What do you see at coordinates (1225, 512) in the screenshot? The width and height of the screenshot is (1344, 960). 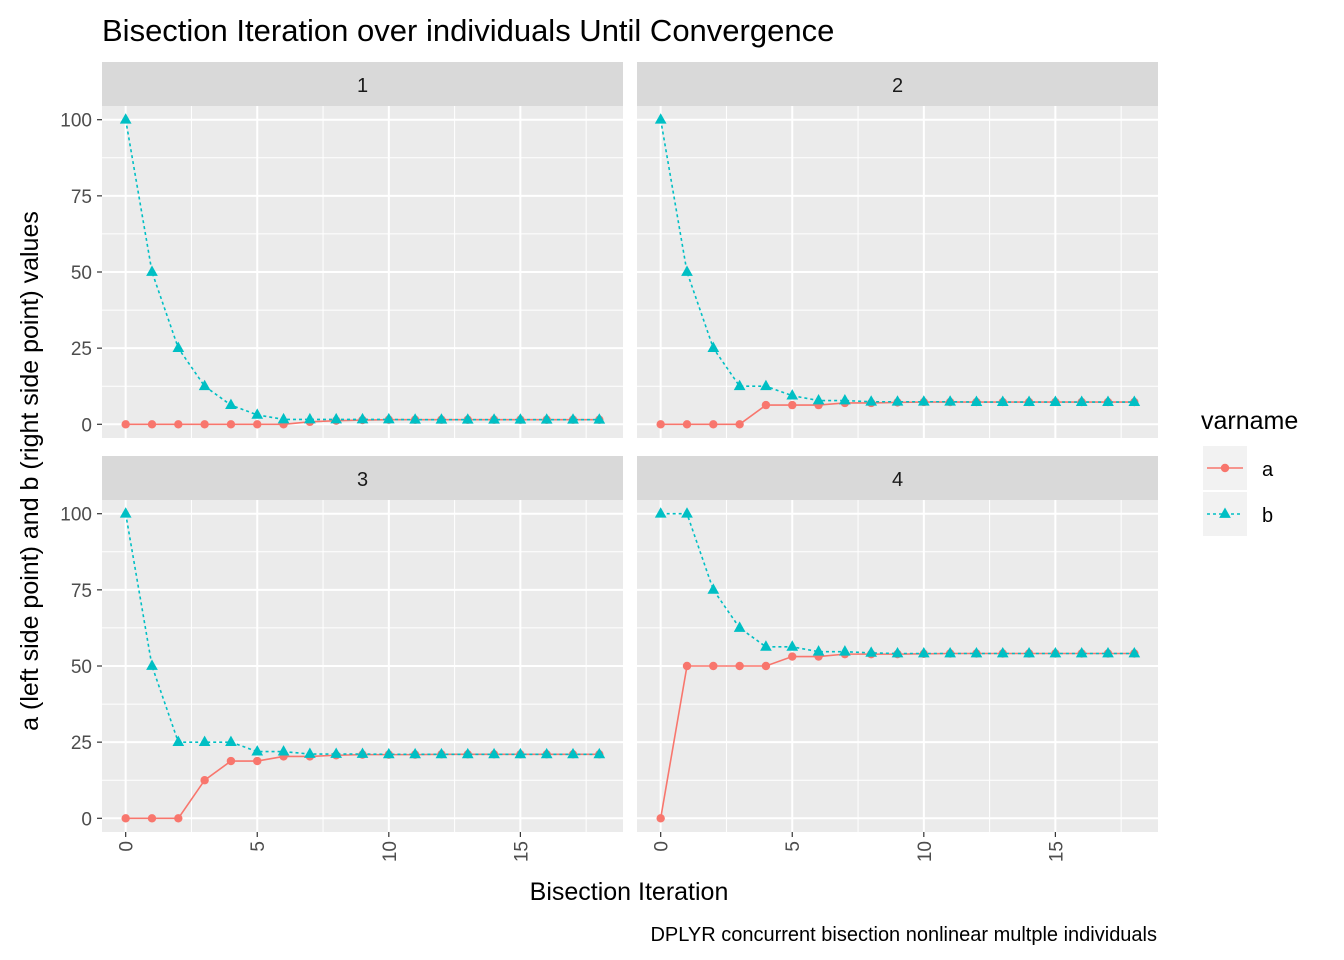 I see `legend-key-marker` at bounding box center [1225, 512].